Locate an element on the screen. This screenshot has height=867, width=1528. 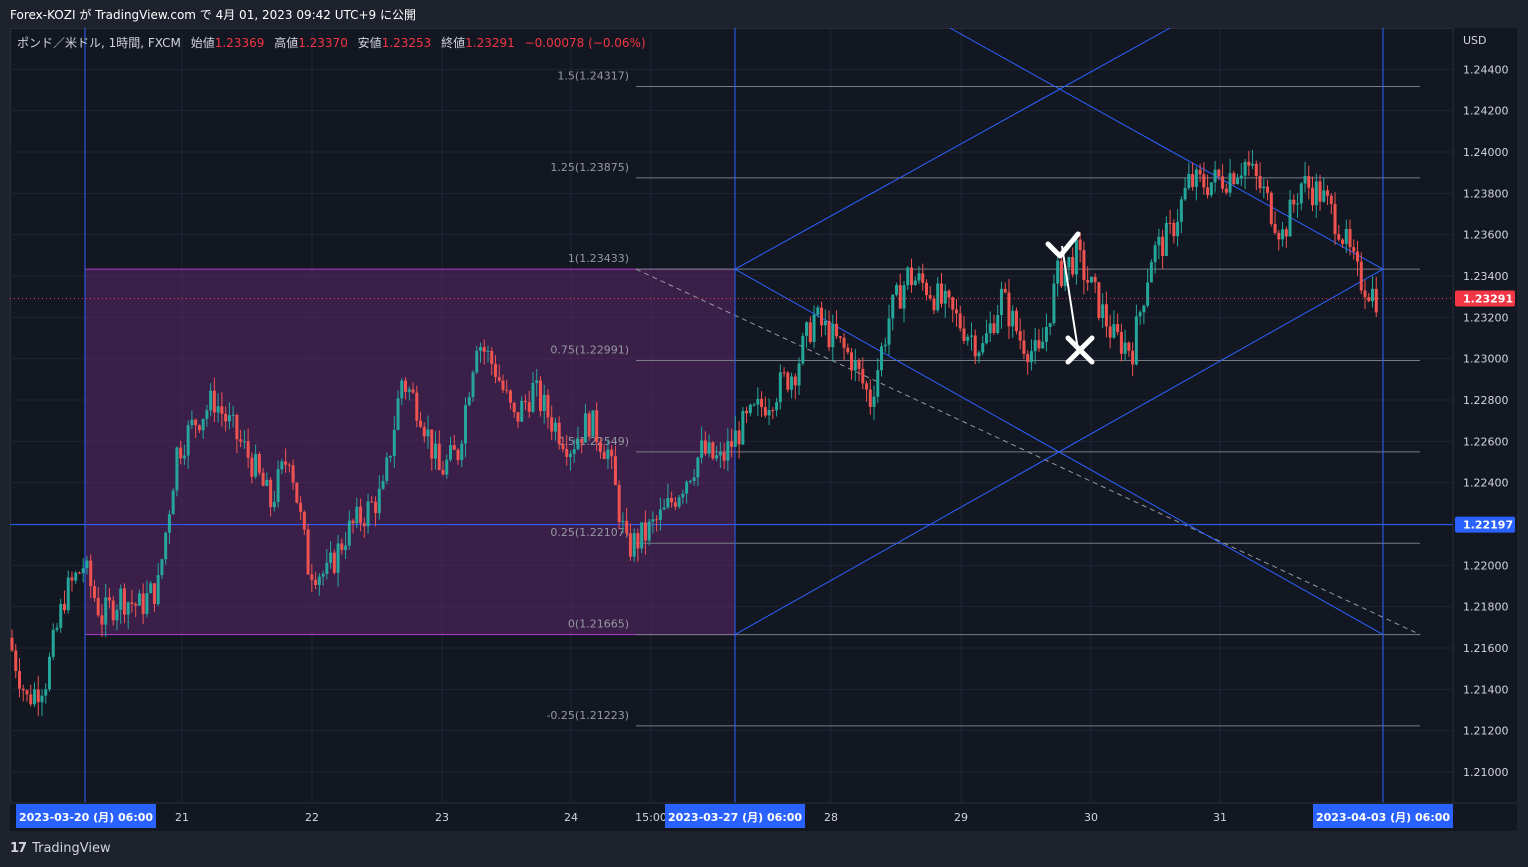
price-tick-label: 1.22000 is located at coordinates (1486, 565).